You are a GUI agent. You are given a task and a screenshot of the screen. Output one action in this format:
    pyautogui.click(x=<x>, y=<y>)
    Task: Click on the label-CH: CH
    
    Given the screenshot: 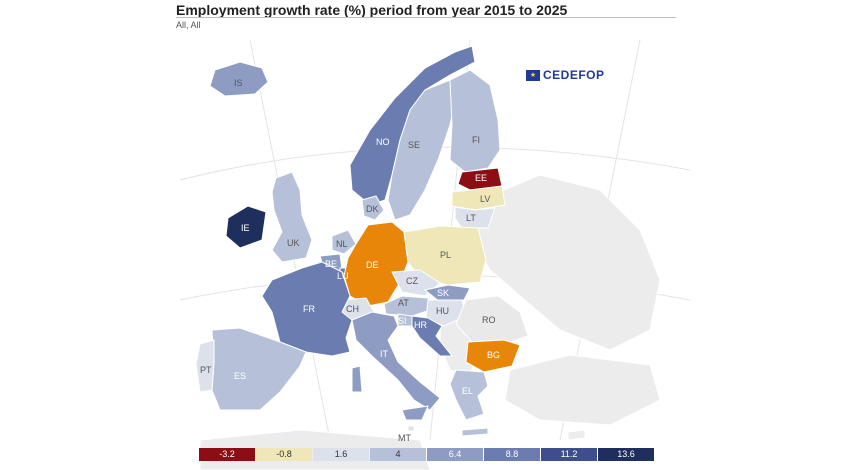 What is the action you would take?
    pyautogui.click(x=352, y=309)
    